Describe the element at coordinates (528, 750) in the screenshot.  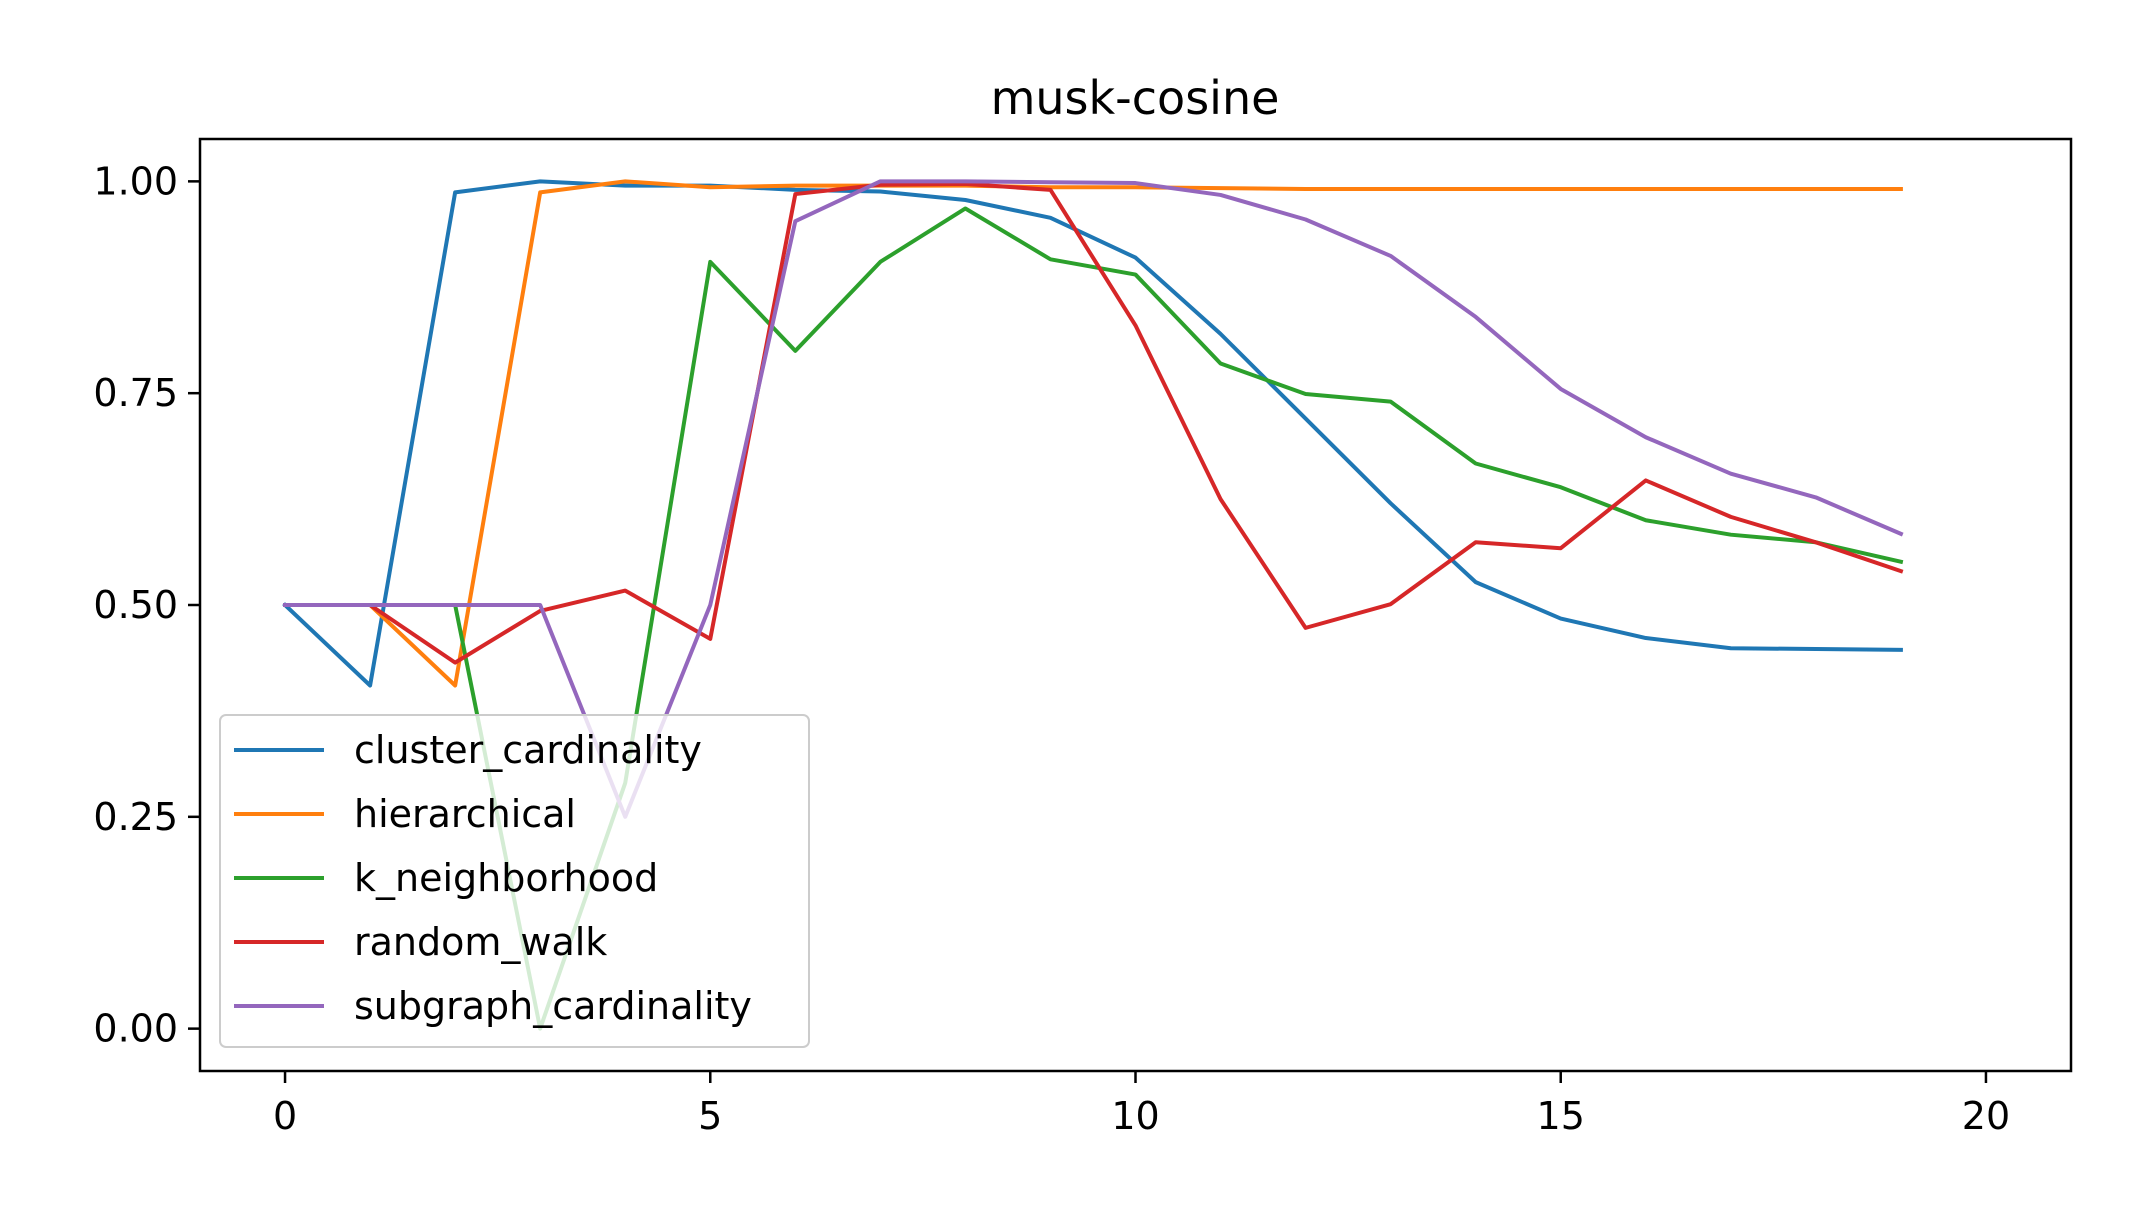
I see `legend-label: cluster_cardinality` at that location.